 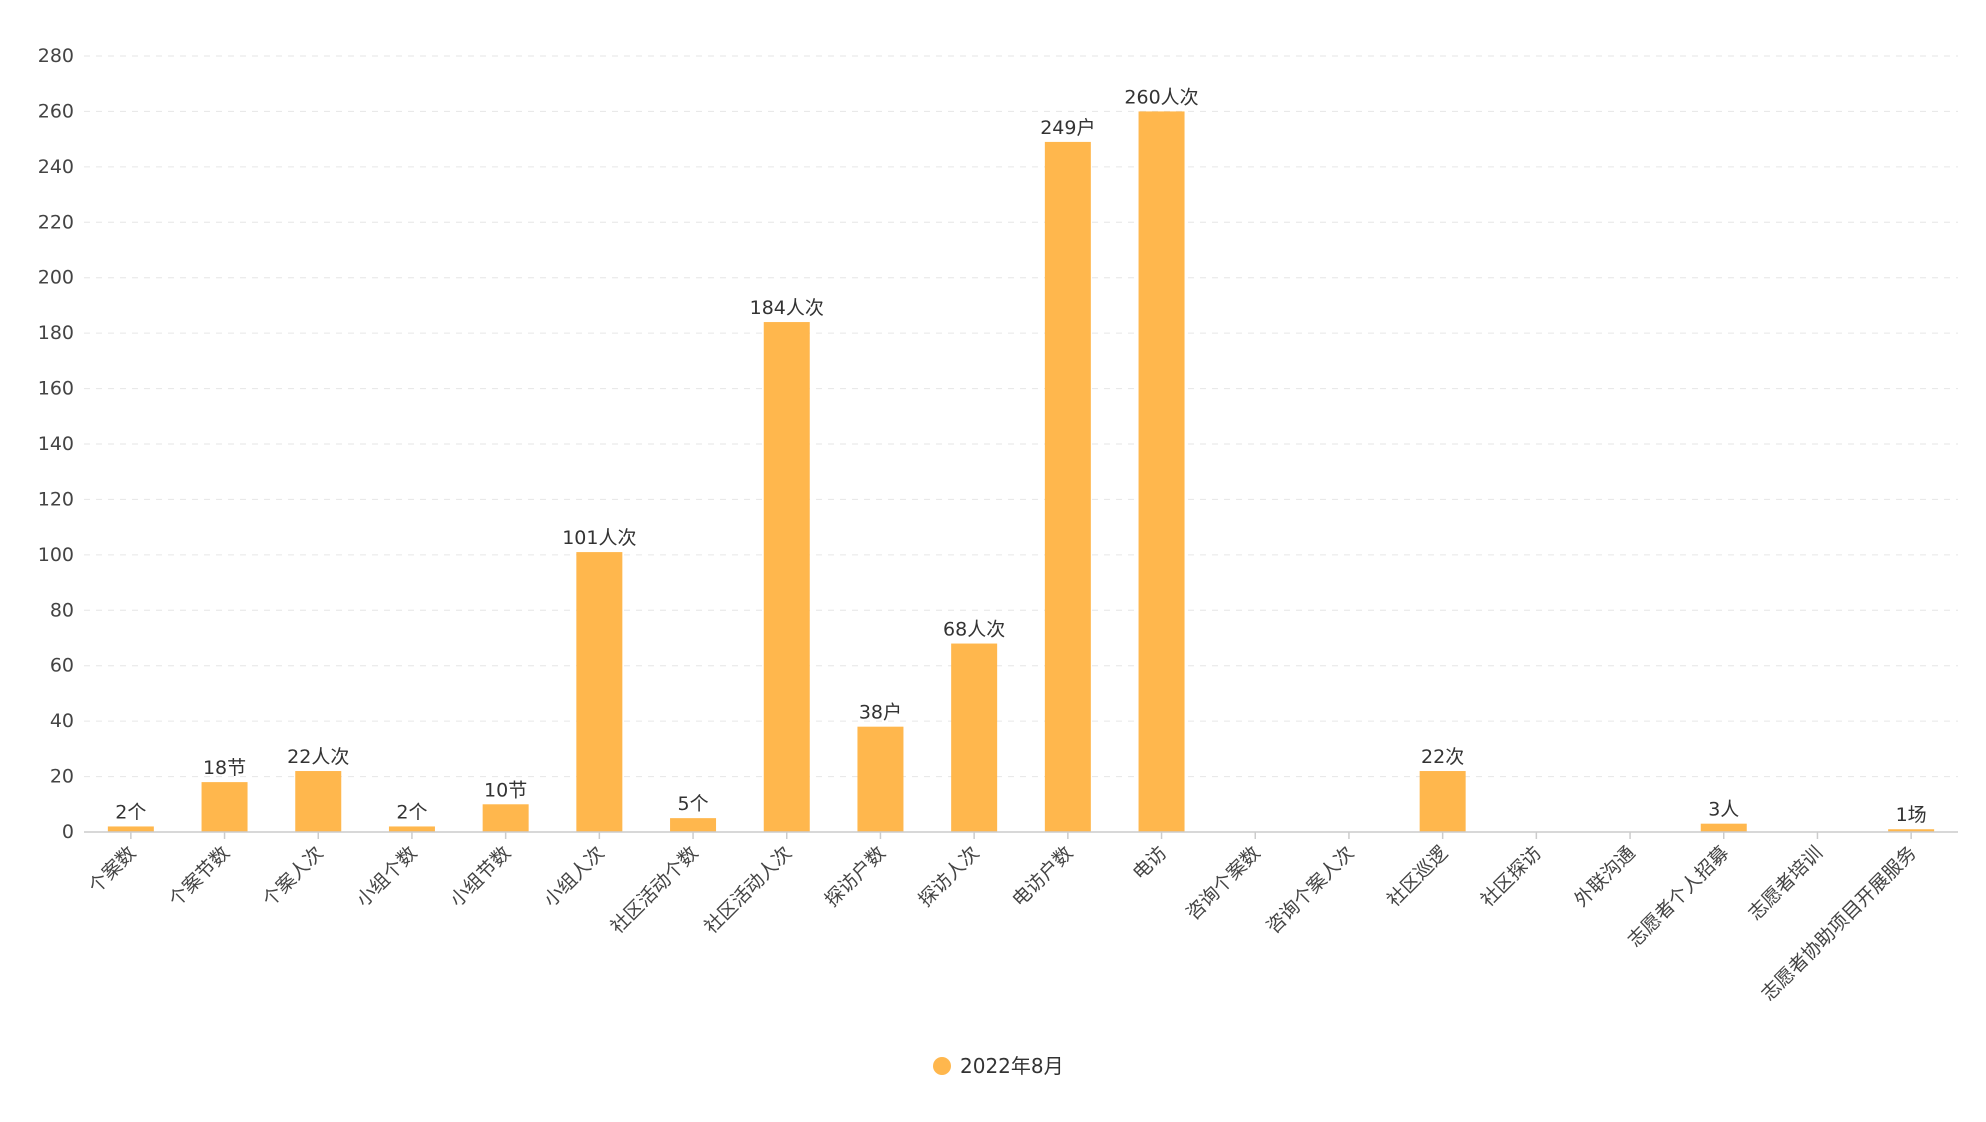 I want to click on x-category-label: 志愿者培训, so click(x=1785, y=883).